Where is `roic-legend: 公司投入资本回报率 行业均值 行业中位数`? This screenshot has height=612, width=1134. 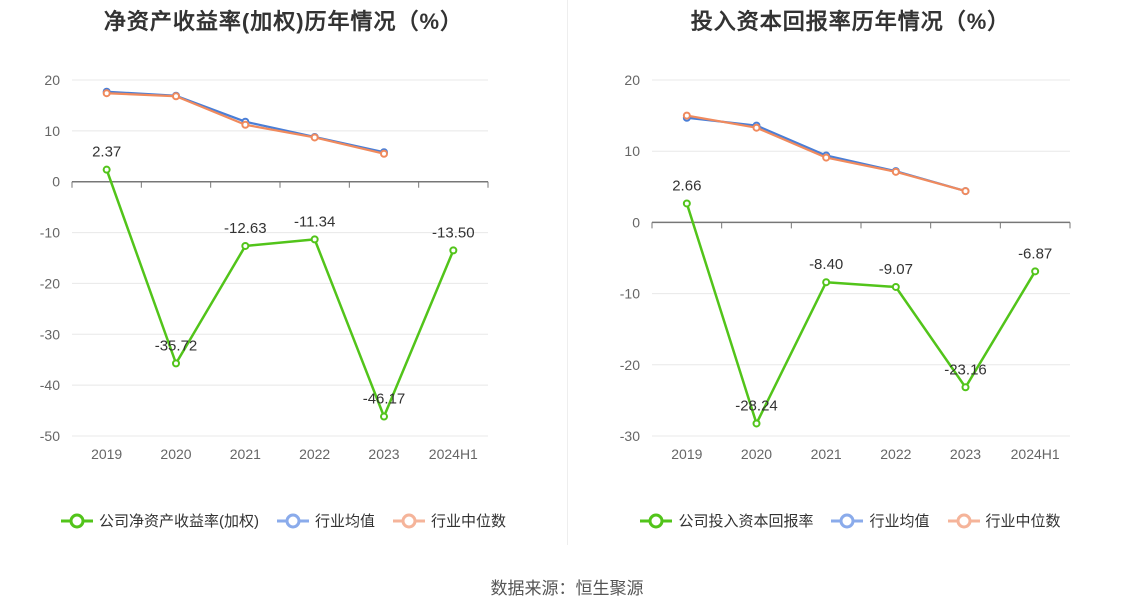
roic-legend: 公司投入资本回报率 行业均值 行业中位数 is located at coordinates (850, 520).